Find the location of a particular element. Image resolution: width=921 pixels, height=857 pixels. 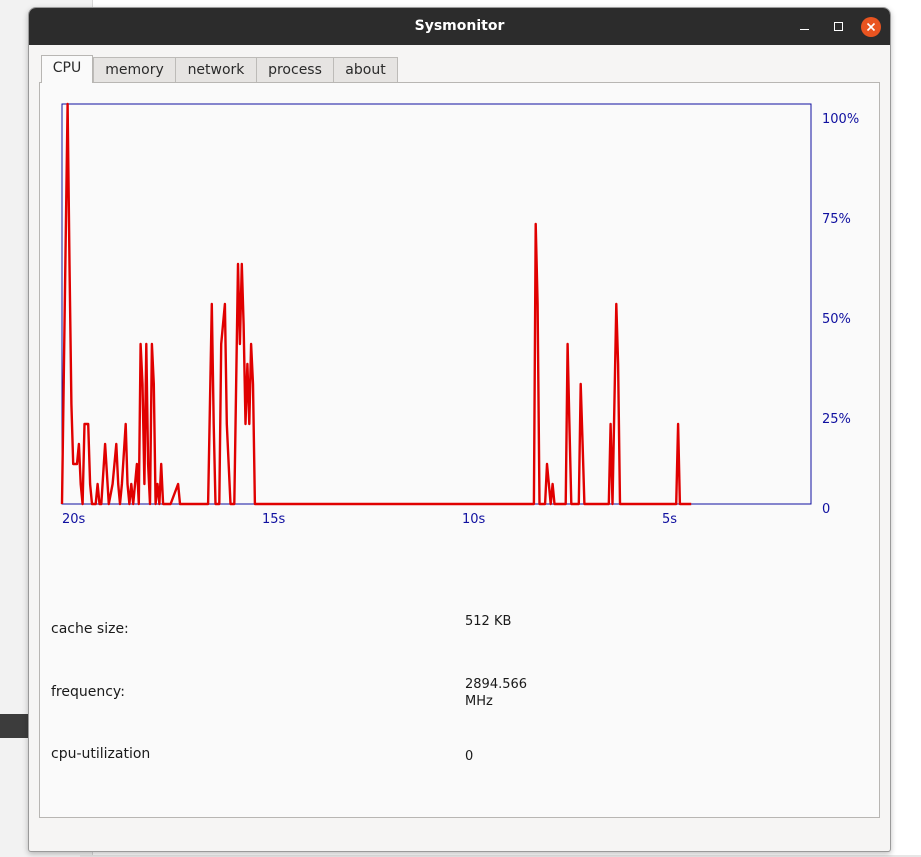

maximize-button is located at coordinates (839, 27).